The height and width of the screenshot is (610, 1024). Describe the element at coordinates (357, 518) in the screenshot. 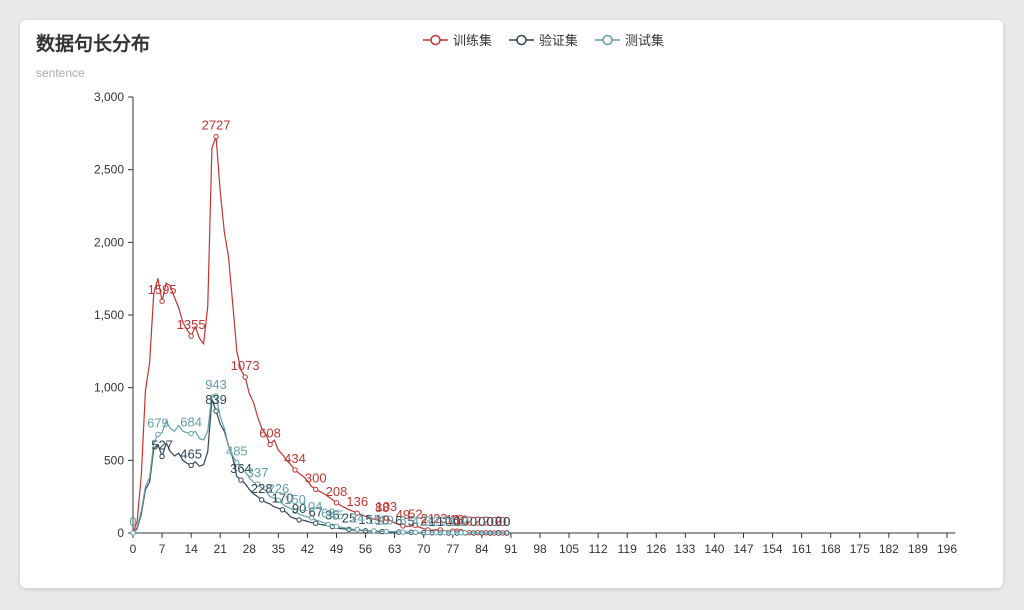

I see `data-label: 24` at that location.